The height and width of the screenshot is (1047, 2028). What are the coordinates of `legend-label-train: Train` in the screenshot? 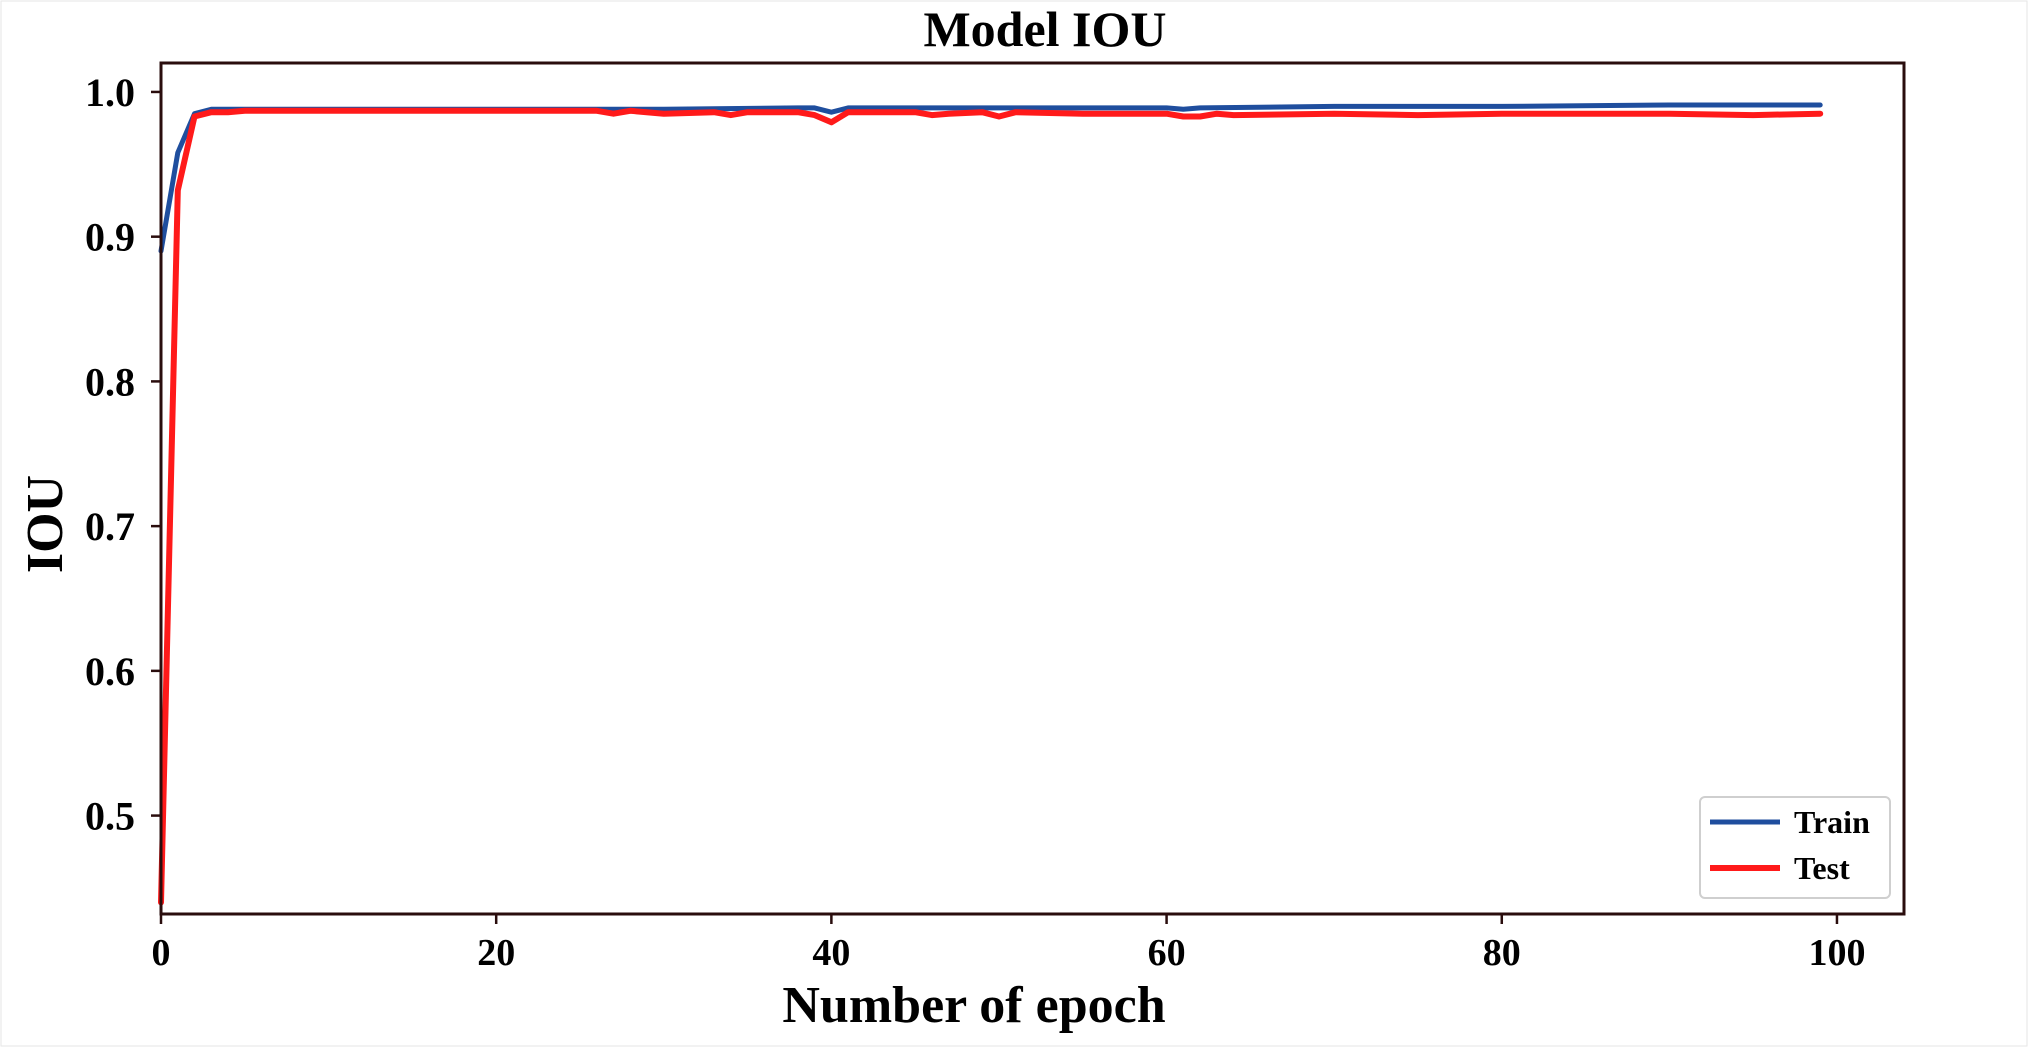 It's located at (1832, 822).